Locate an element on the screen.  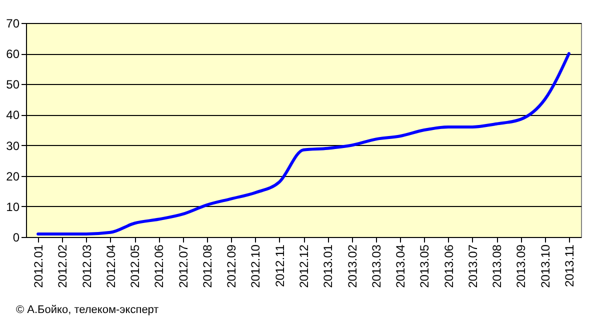
y-tick-label: 10 is located at coordinates (13, 207).